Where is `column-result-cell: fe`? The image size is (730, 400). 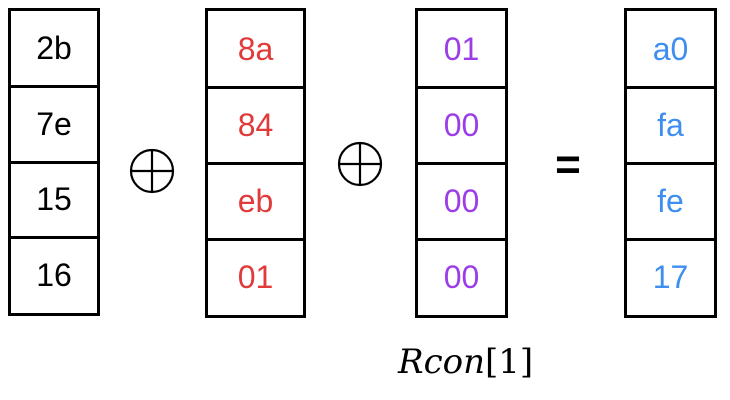 column-result-cell: fe is located at coordinates (670, 200).